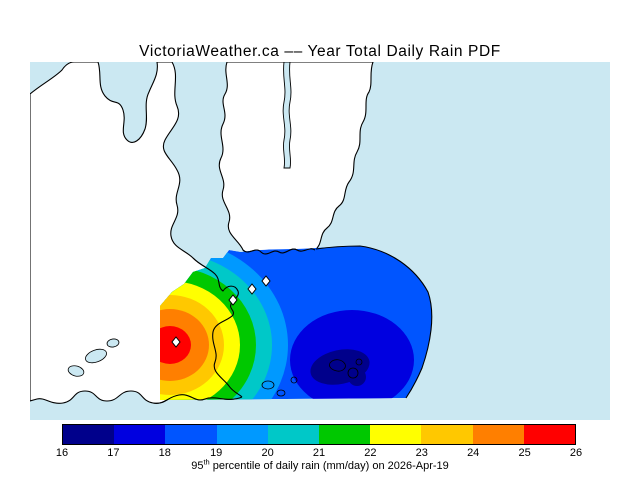 Image resolution: width=640 pixels, height=480 pixels. Describe the element at coordinates (206, 462) in the screenshot. I see `caption-ordinal: th` at that location.